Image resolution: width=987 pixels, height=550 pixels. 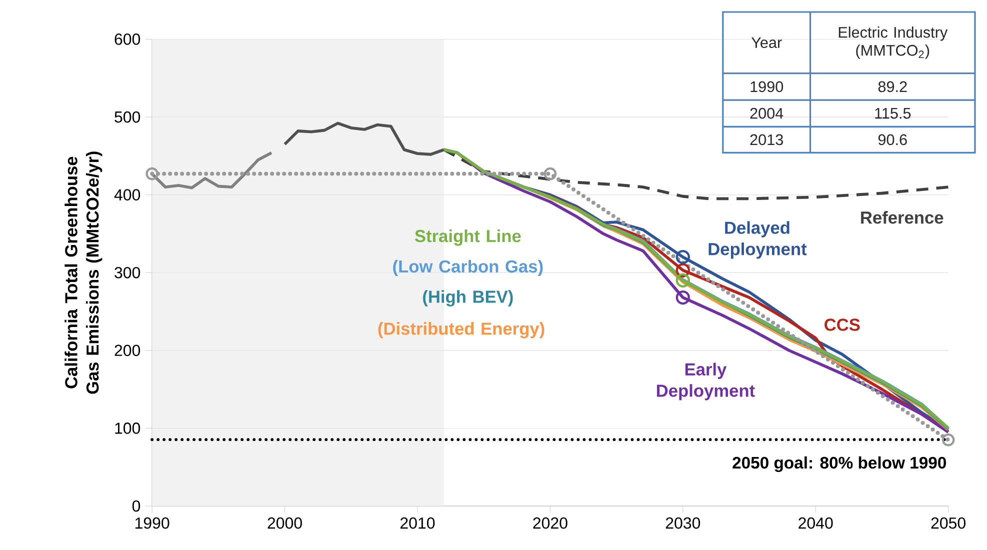 I want to click on y-tick-label: 100, so click(x=127, y=428).